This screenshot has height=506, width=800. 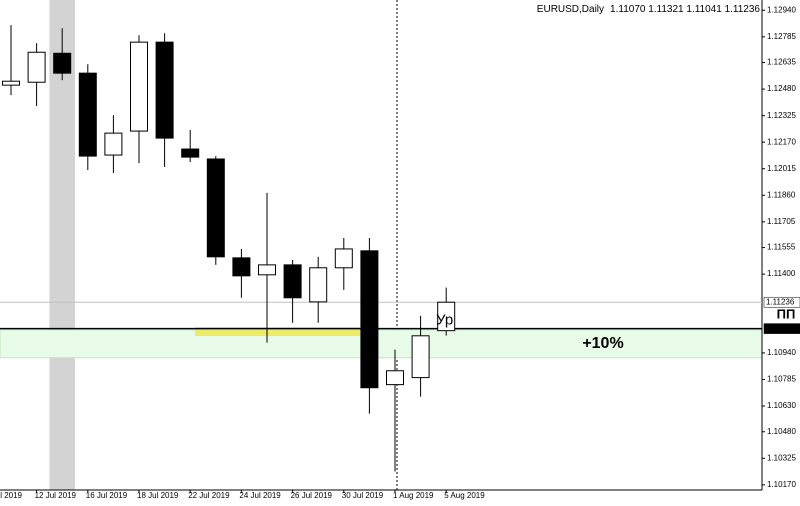 What do you see at coordinates (381, 344) in the screenshot?
I see `zone` at bounding box center [381, 344].